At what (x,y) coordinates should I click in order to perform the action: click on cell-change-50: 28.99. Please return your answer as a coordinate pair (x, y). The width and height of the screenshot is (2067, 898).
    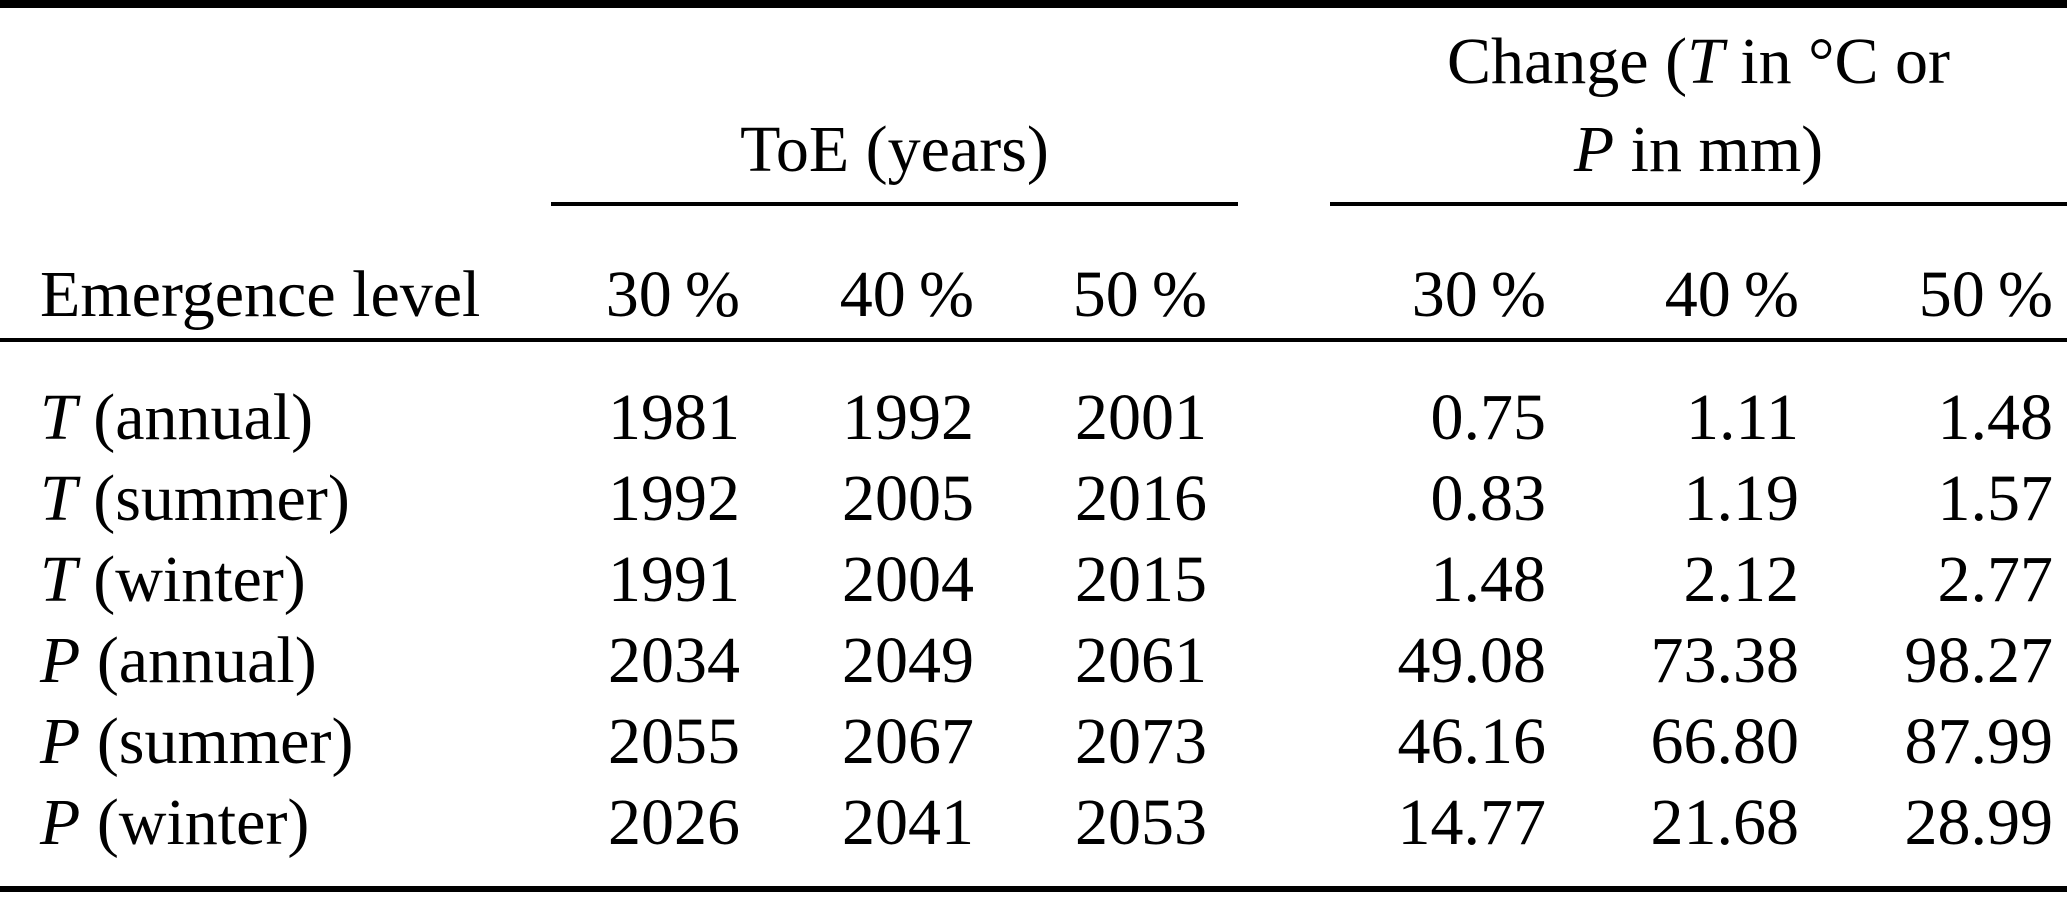
    Looking at the image, I should click on (1979, 822).